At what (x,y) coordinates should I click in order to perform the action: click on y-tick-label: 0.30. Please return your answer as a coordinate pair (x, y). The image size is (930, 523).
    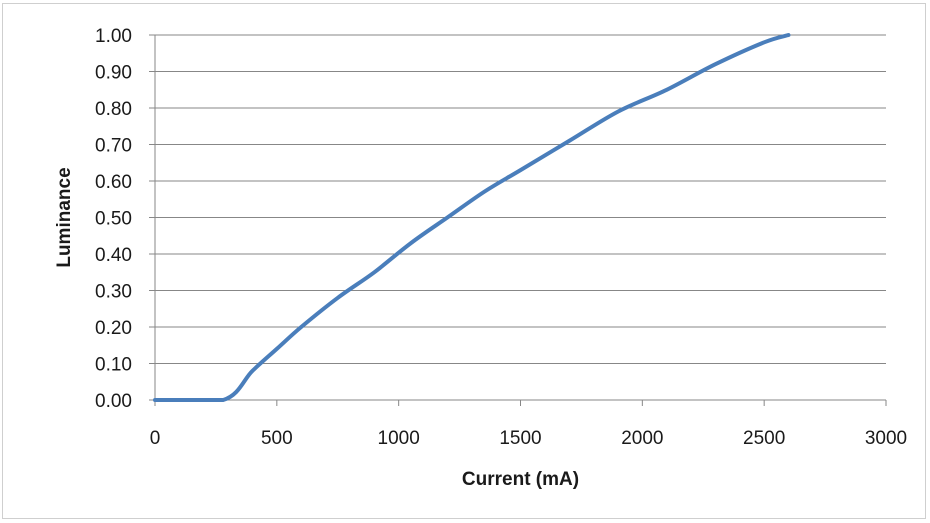
    Looking at the image, I should click on (113, 292).